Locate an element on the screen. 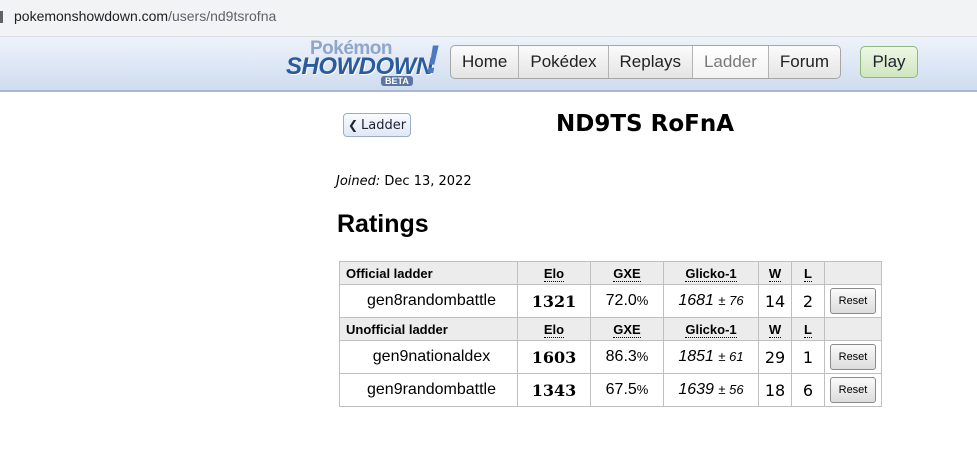 This screenshot has width=977, height=470. elo-value: 1321 is located at coordinates (554, 301).